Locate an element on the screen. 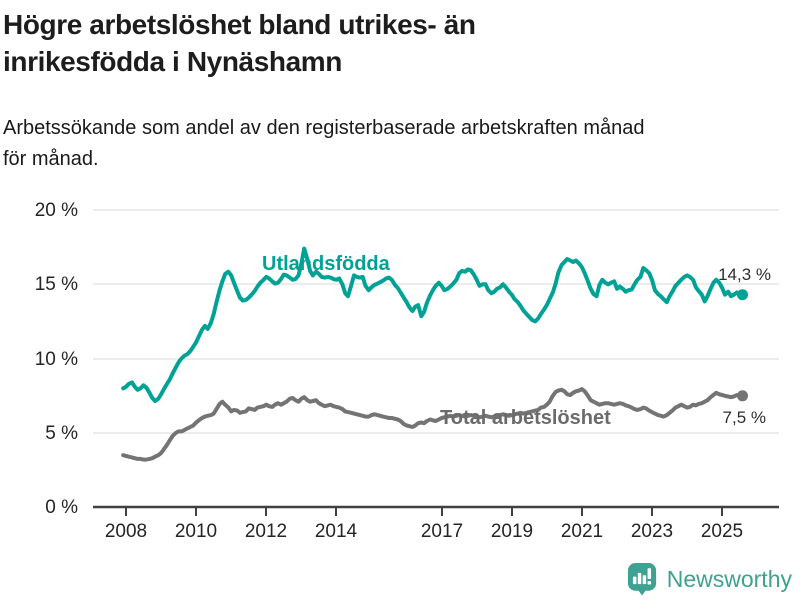  x-tick-label: 2017 is located at coordinates (442, 531).